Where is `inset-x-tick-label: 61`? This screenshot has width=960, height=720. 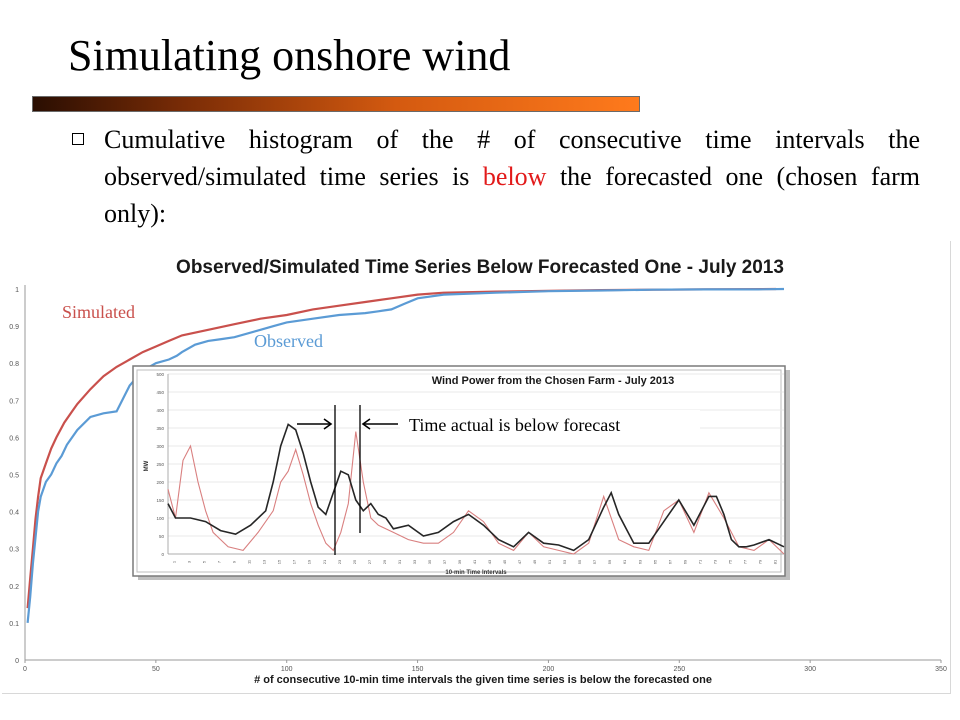 inset-x-tick-label: 61 is located at coordinates (624, 561).